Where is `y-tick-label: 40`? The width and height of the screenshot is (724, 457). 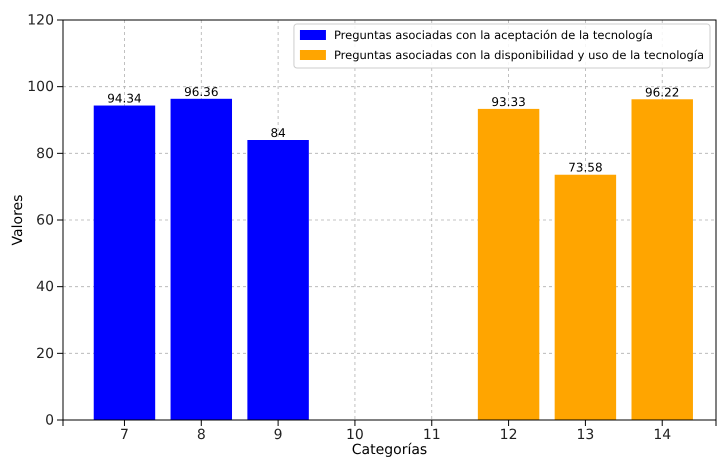 y-tick-label: 40 is located at coordinates (45, 287).